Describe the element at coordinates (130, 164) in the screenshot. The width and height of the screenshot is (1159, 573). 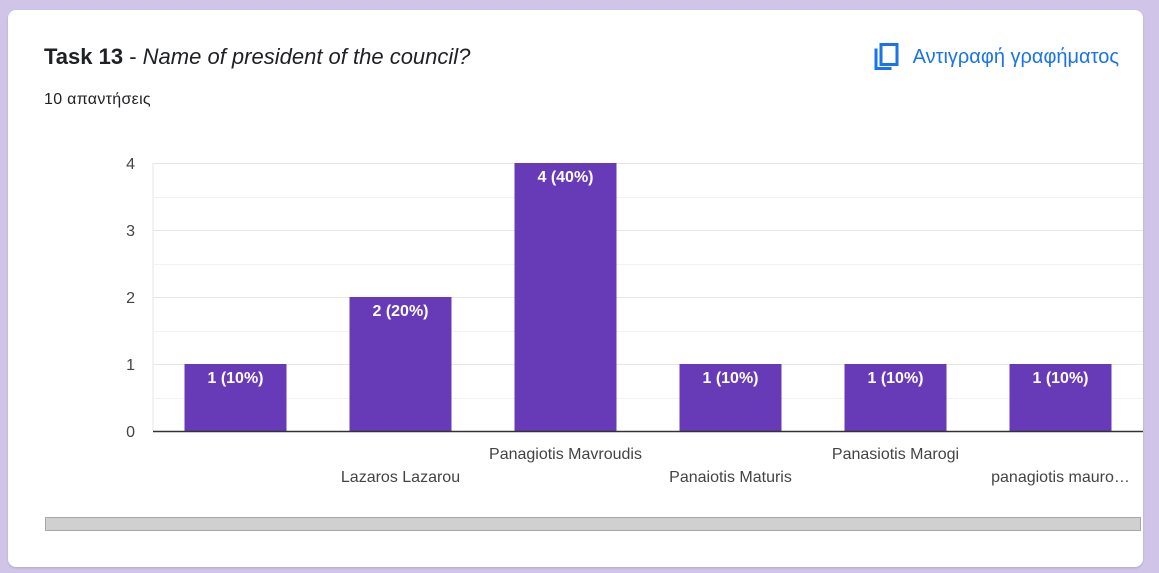
I see `y-tick-label: 4` at that location.